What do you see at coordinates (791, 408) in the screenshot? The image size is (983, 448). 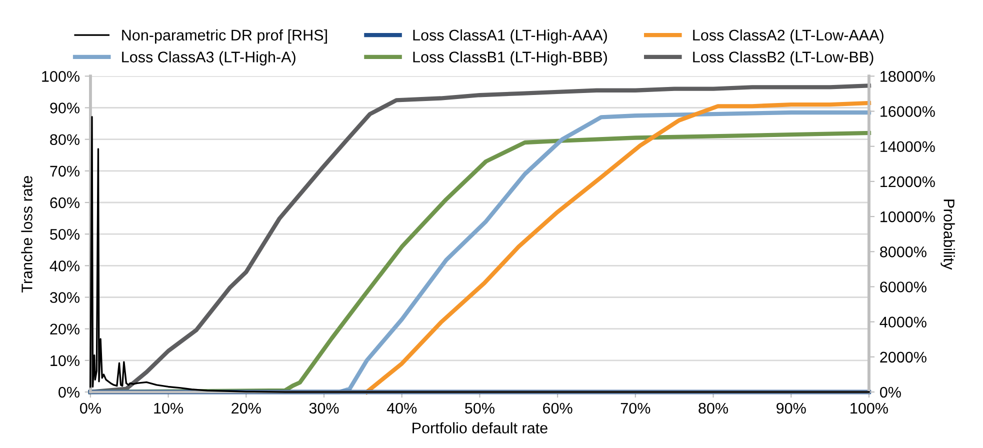 I see `x-tick-label: 90%` at bounding box center [791, 408].